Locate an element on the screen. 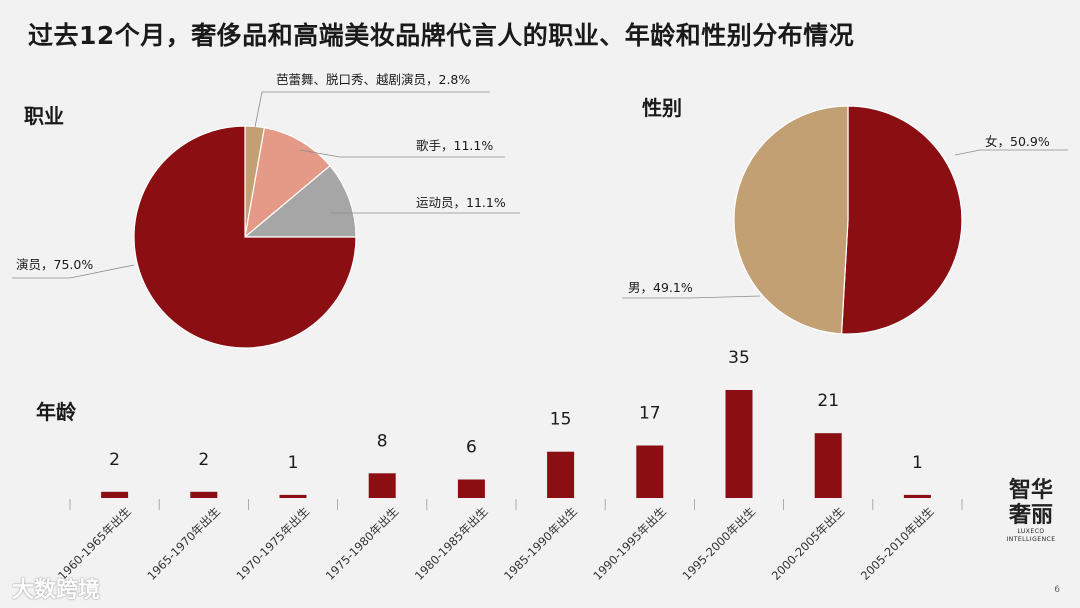  gender-heading: 性别 is located at coordinates (662, 108).